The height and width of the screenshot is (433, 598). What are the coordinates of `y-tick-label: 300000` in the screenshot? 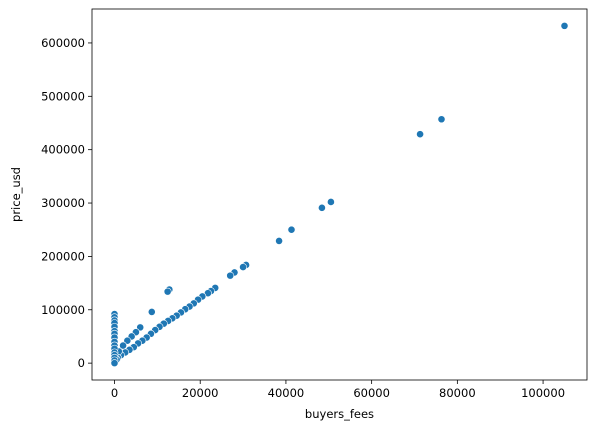 It's located at (63, 203).